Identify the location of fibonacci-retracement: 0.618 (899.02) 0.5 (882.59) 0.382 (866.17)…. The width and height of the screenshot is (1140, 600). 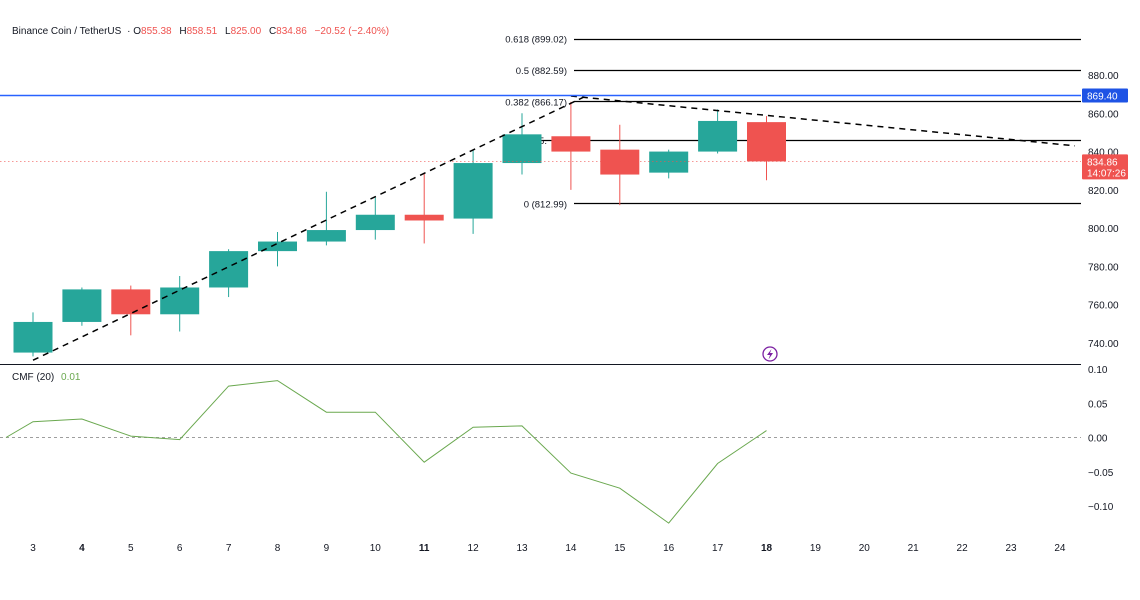
(793, 123).